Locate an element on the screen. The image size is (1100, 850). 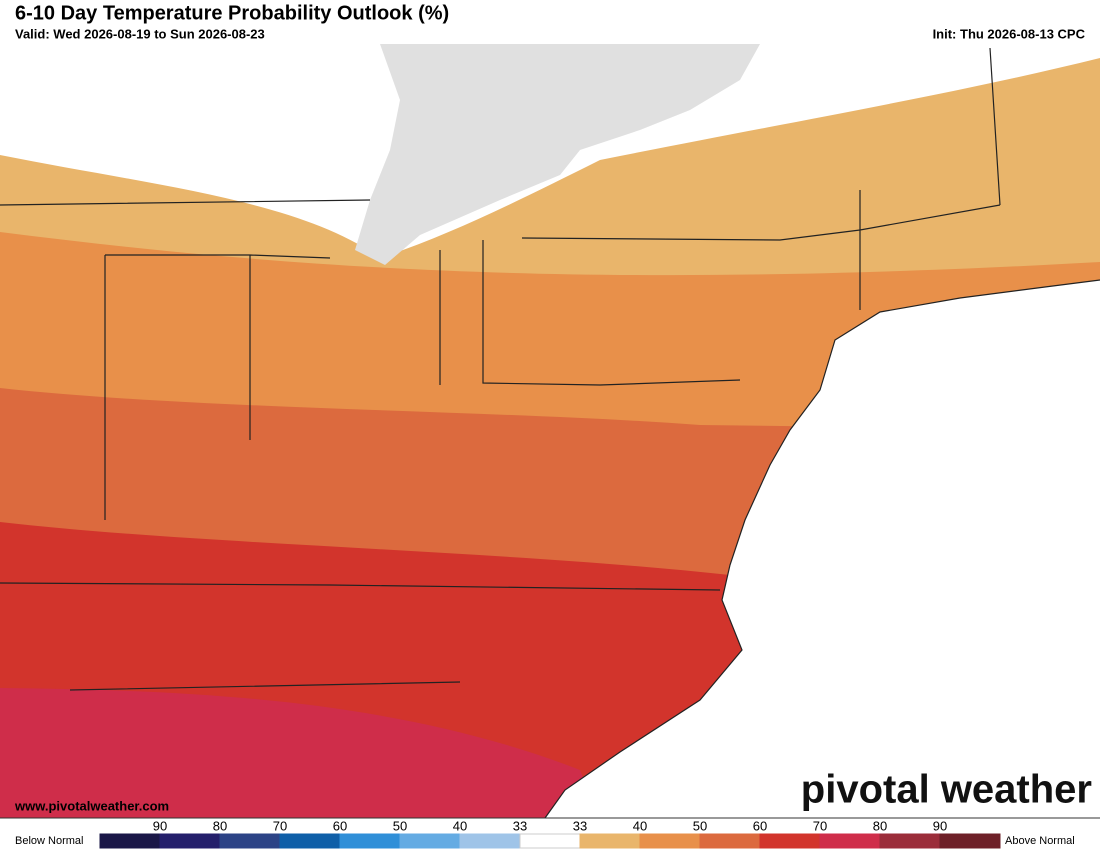
website: www.pivotalweather.com is located at coordinates (91, 805).